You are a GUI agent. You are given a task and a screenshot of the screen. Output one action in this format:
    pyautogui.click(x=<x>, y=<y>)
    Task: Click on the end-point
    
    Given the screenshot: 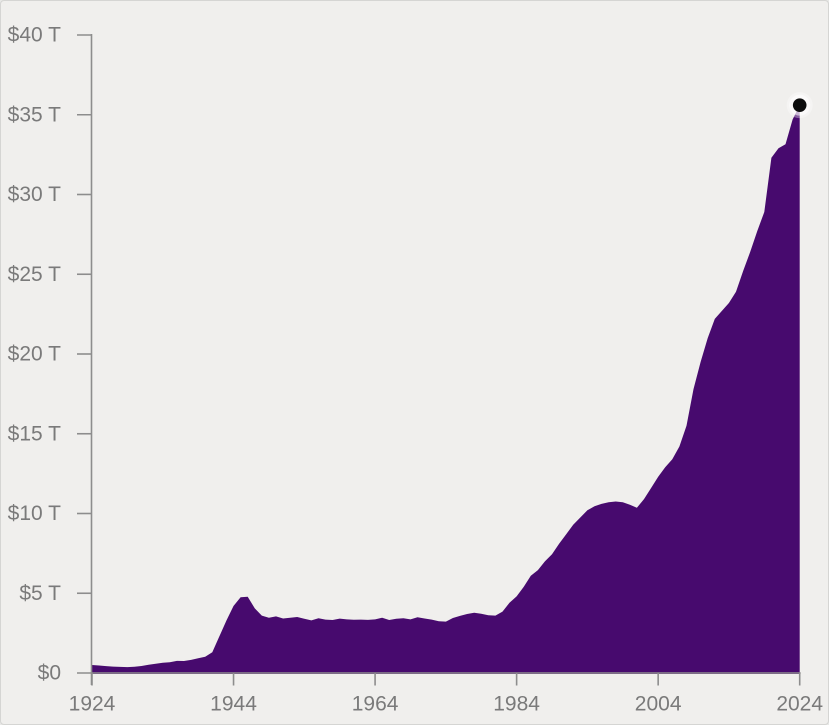 What is the action you would take?
    pyautogui.click(x=799, y=105)
    